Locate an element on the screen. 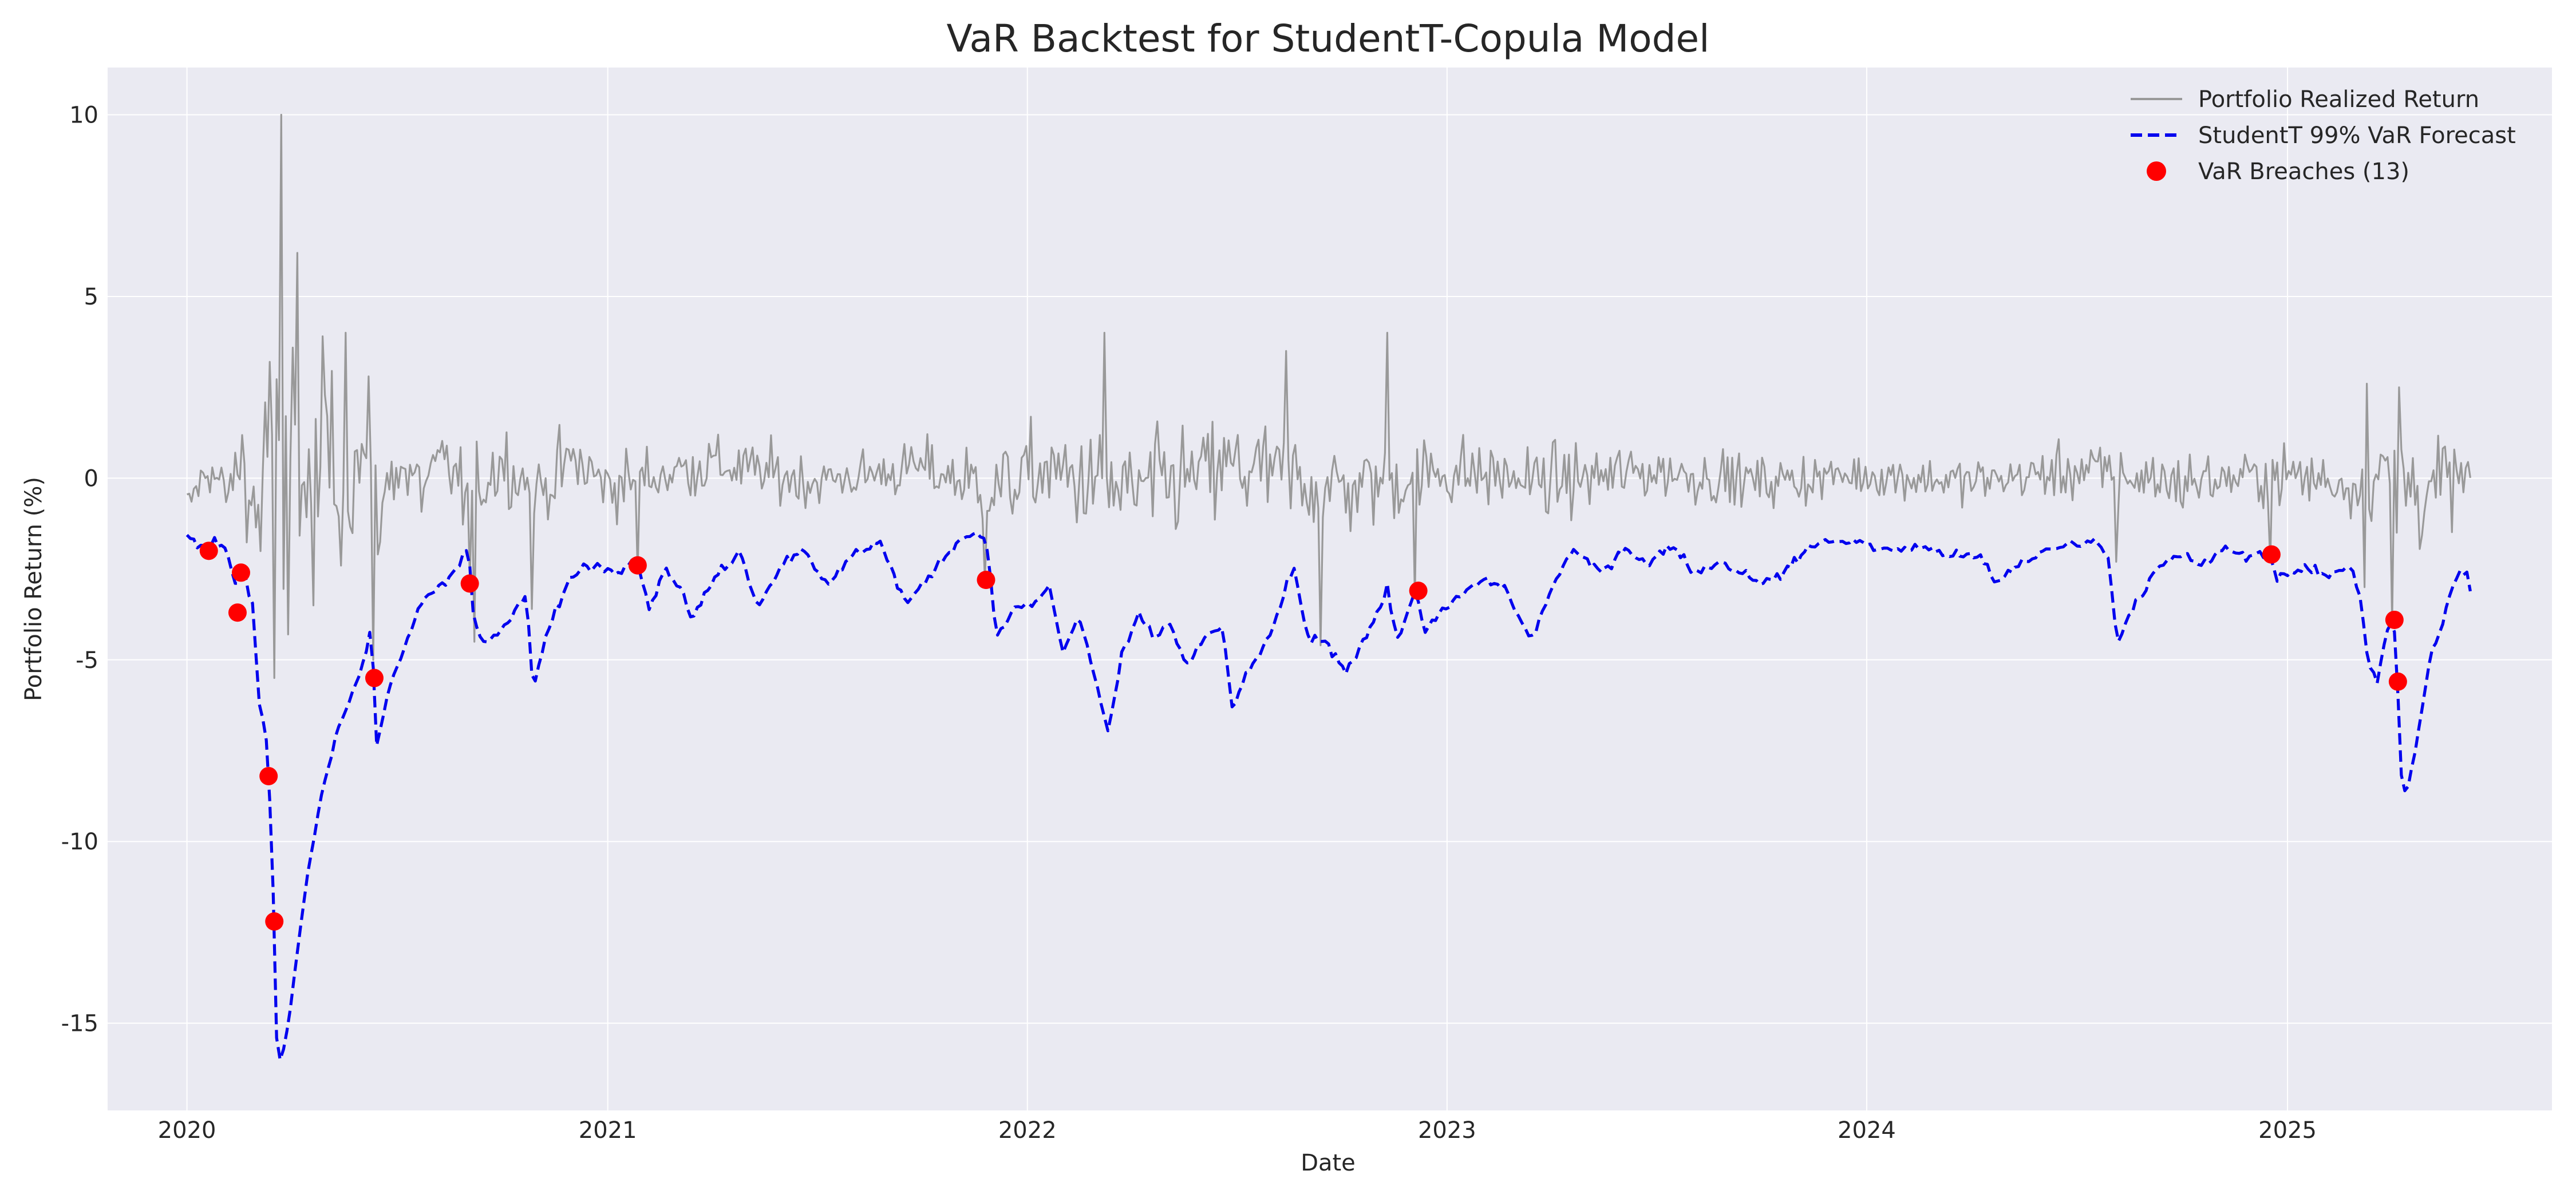  x-tick-label: 2025 is located at coordinates (2287, 1131).